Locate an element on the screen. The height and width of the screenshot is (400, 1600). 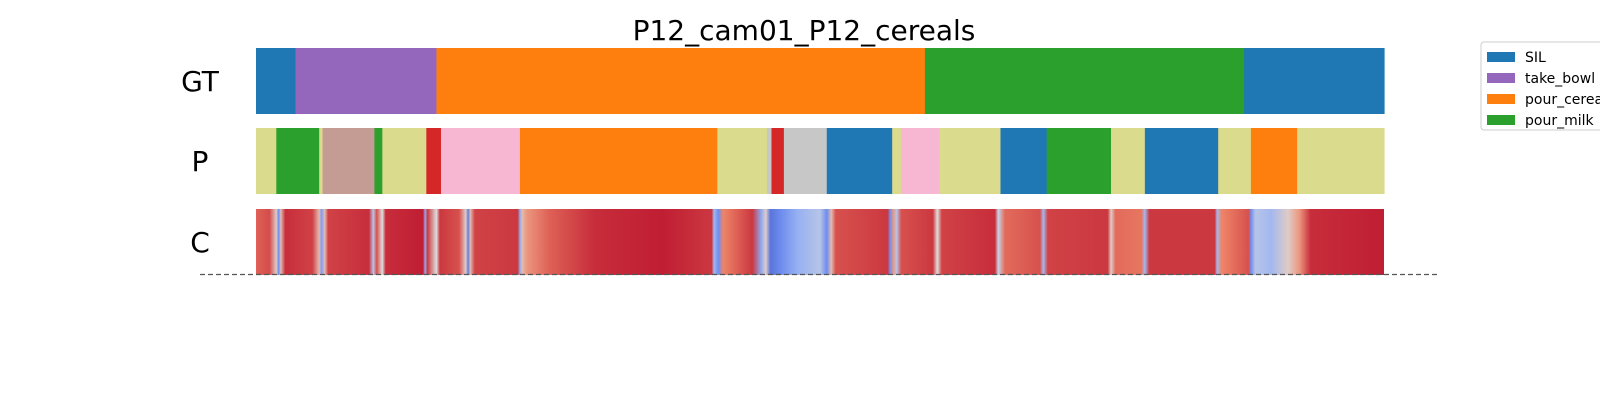
legend-label-pour-milk: pour_milk is located at coordinates (1559, 121).